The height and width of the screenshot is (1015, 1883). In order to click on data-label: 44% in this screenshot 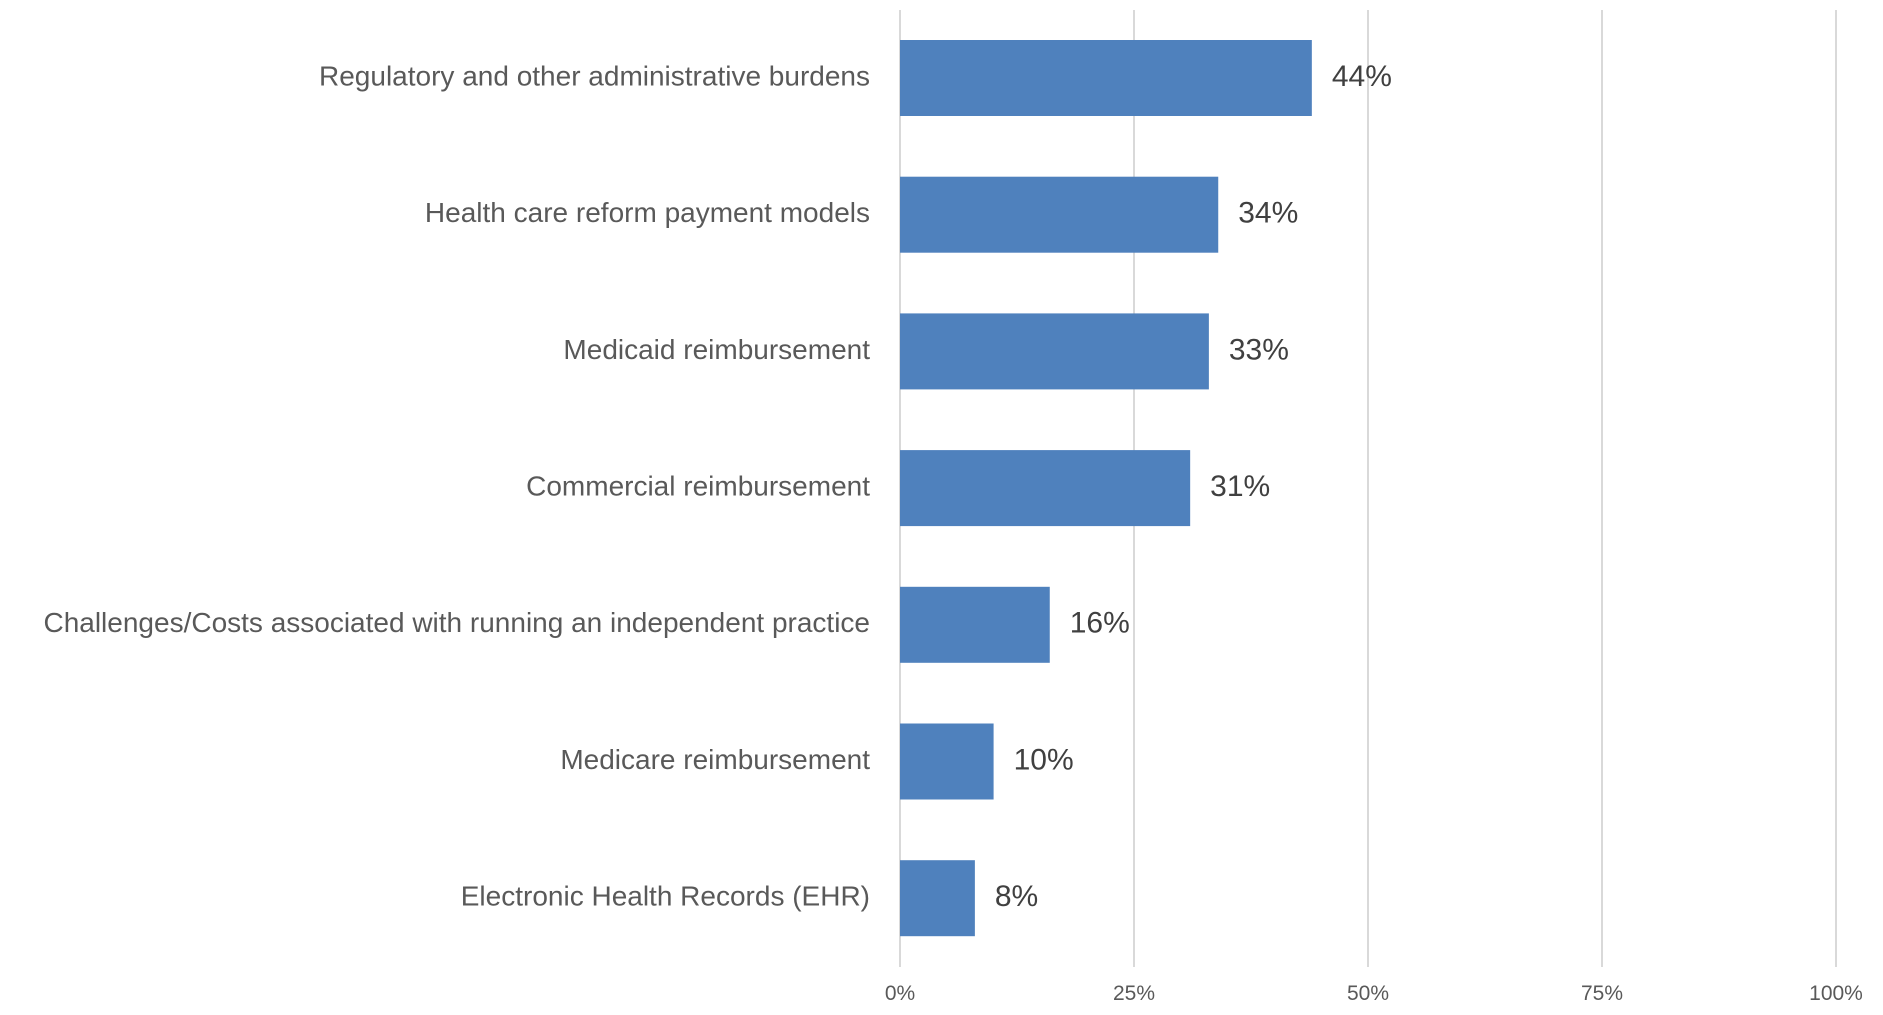, I will do `click(1362, 76)`.